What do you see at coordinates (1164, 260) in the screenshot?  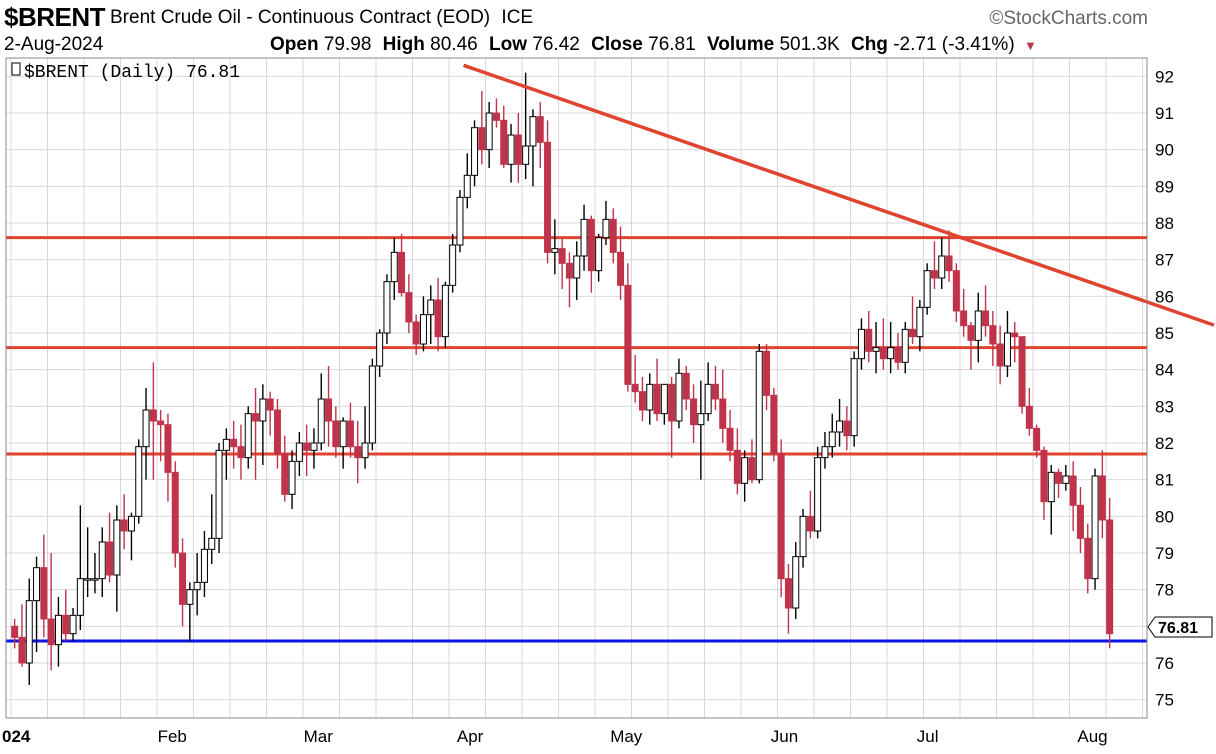 I see `y-tick-label: 87` at bounding box center [1164, 260].